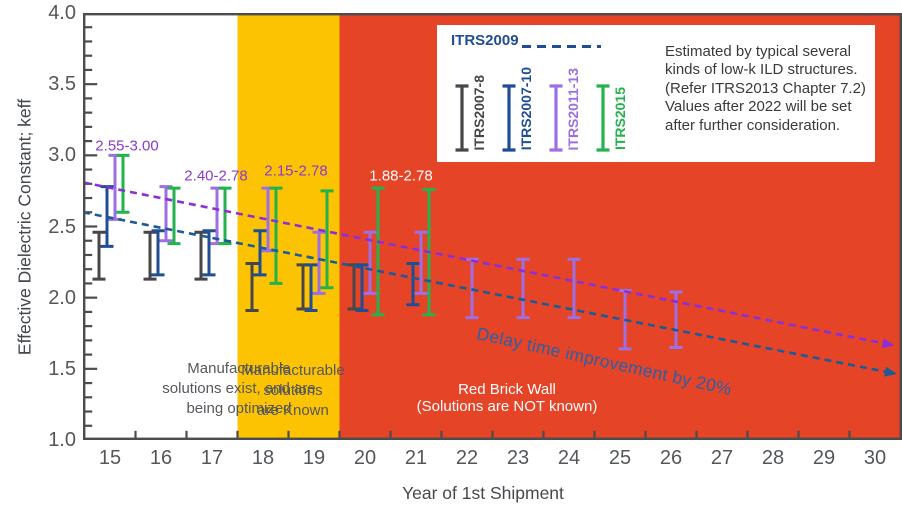  Describe the element at coordinates (416, 458) in the screenshot. I see `x-tick-label-21: 21` at that location.